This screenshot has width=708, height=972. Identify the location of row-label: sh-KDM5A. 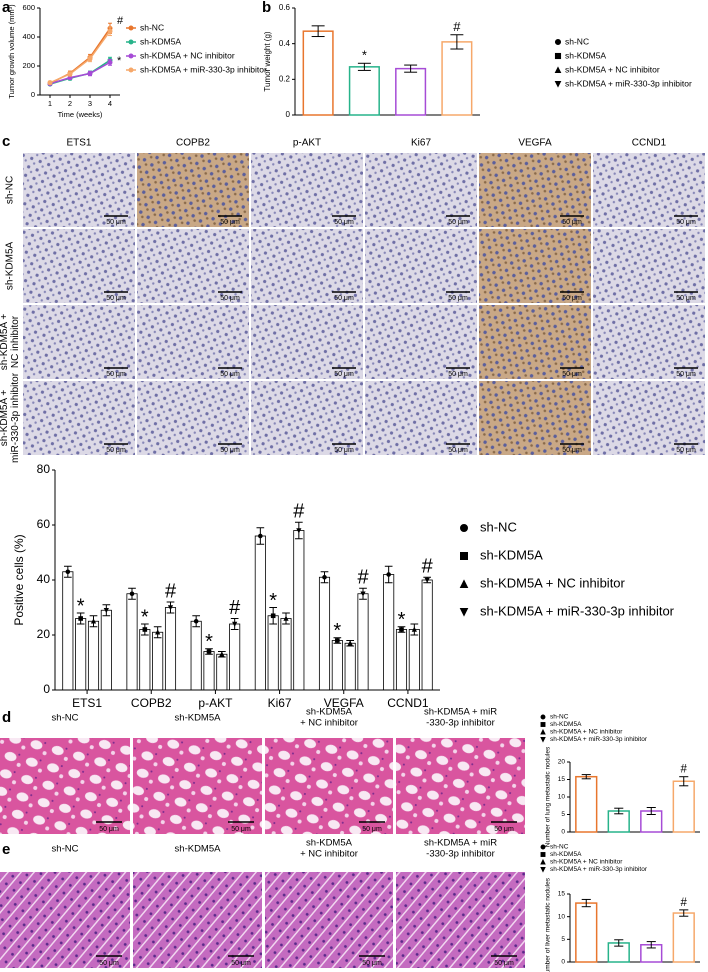
(10, 266).